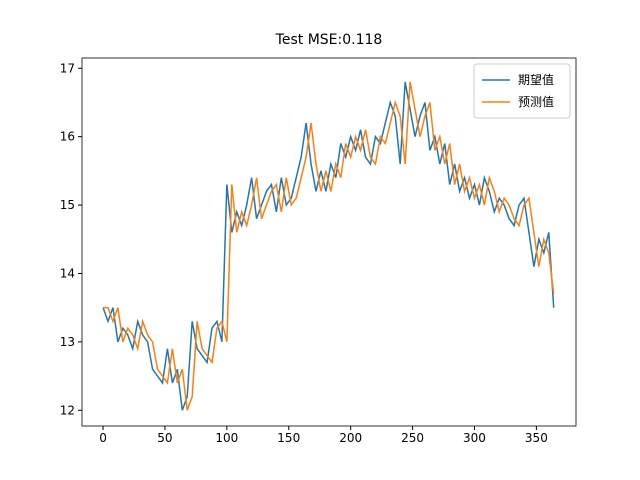 The width and height of the screenshot is (640, 480). Describe the element at coordinates (329, 40) in the screenshot. I see `chart-title: Test MSE:0.118` at that location.